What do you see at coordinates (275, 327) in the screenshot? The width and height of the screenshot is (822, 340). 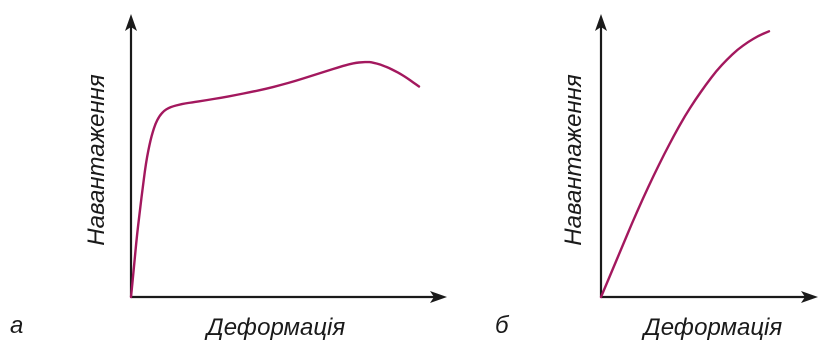 I see `x-axis-label-a: Деформація` at bounding box center [275, 327].